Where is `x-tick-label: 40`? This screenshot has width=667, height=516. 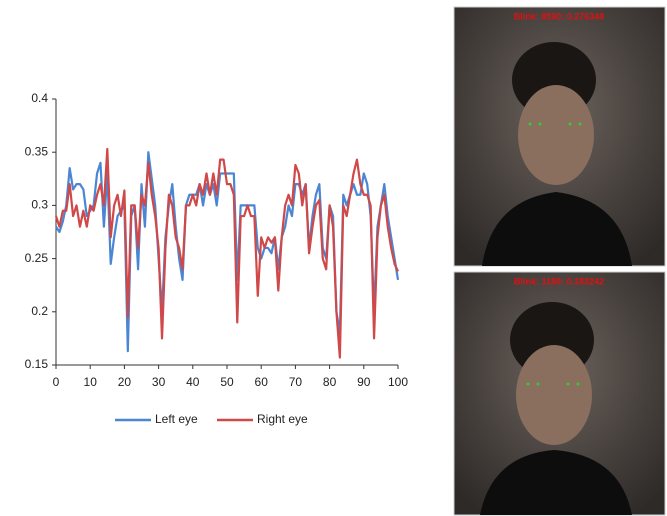
x-tick-label: 40 is located at coordinates (193, 382).